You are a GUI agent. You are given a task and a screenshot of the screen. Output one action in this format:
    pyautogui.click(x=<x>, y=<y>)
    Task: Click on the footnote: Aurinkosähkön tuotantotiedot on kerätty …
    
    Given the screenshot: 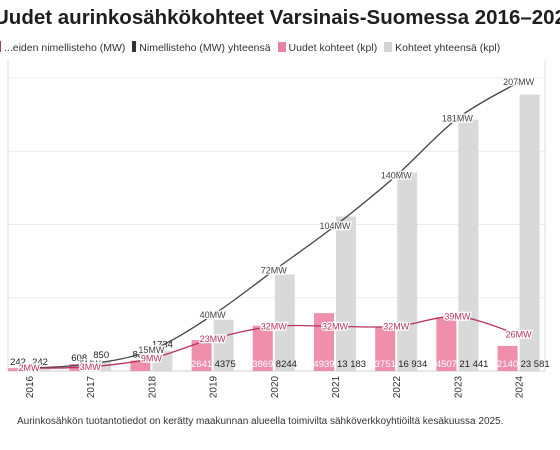 What is the action you would take?
    pyautogui.click(x=260, y=421)
    